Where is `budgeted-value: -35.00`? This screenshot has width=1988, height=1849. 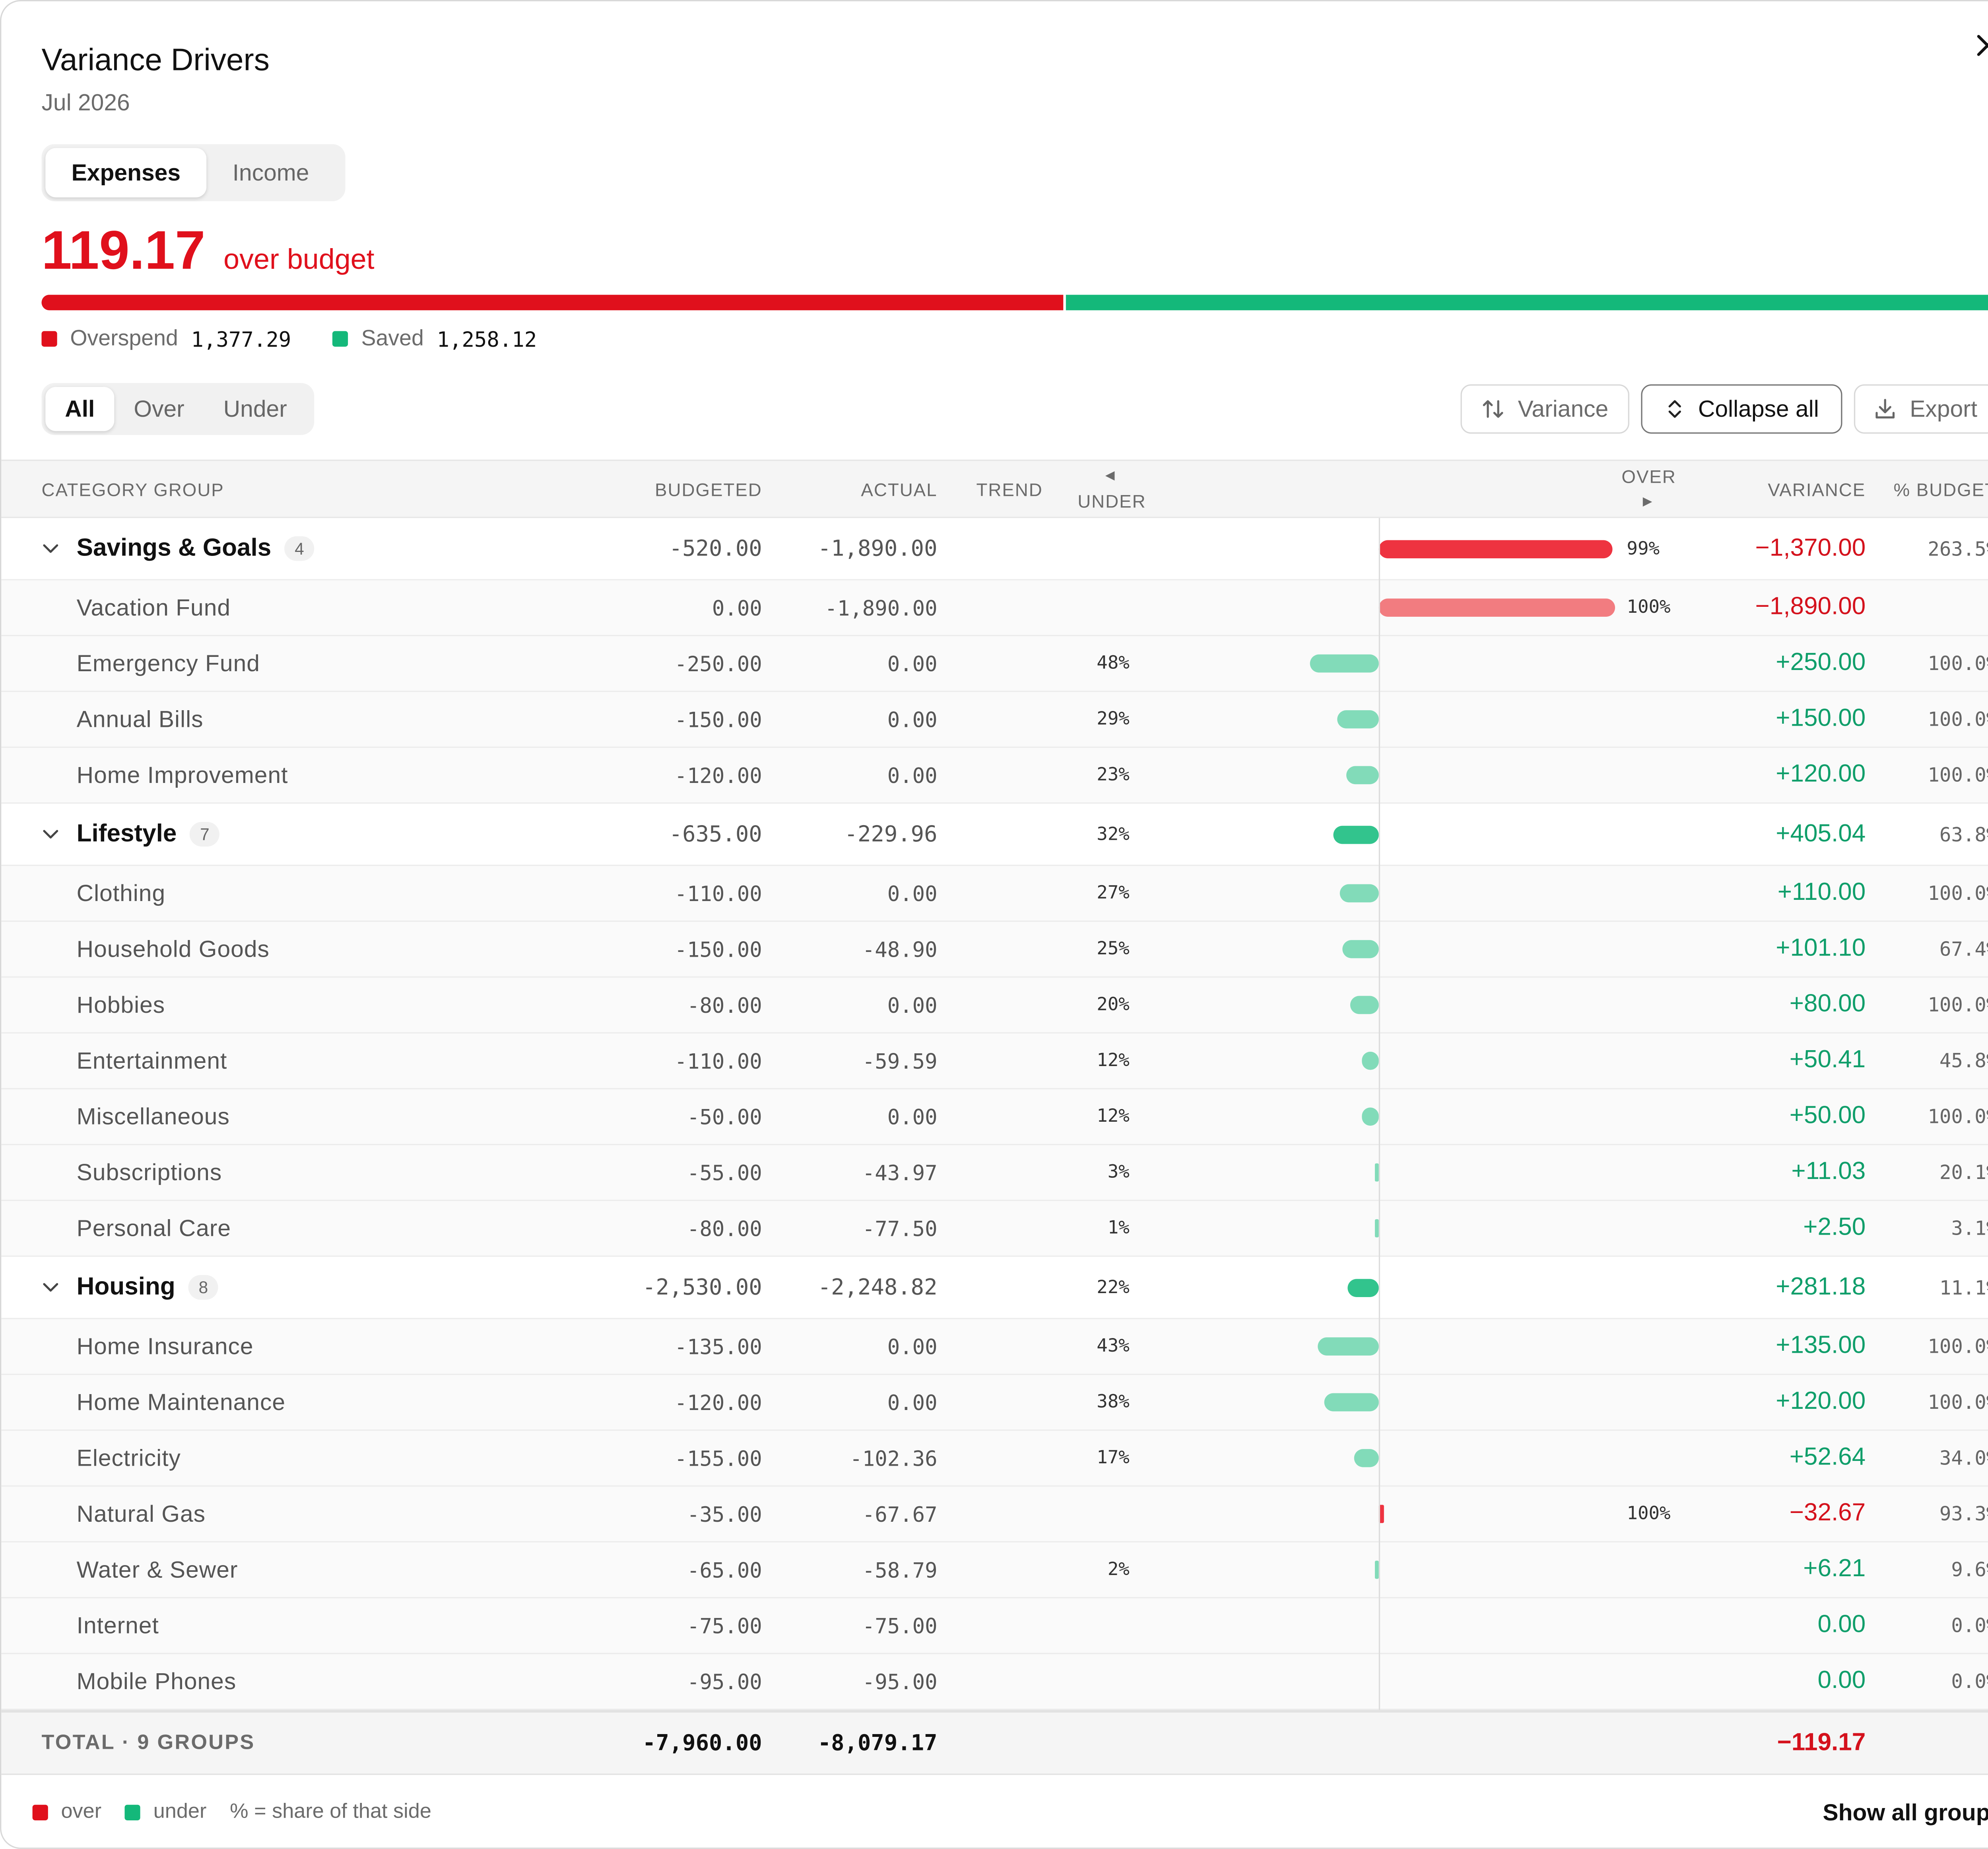 budgeted-value: -35.00 is located at coordinates (724, 1514).